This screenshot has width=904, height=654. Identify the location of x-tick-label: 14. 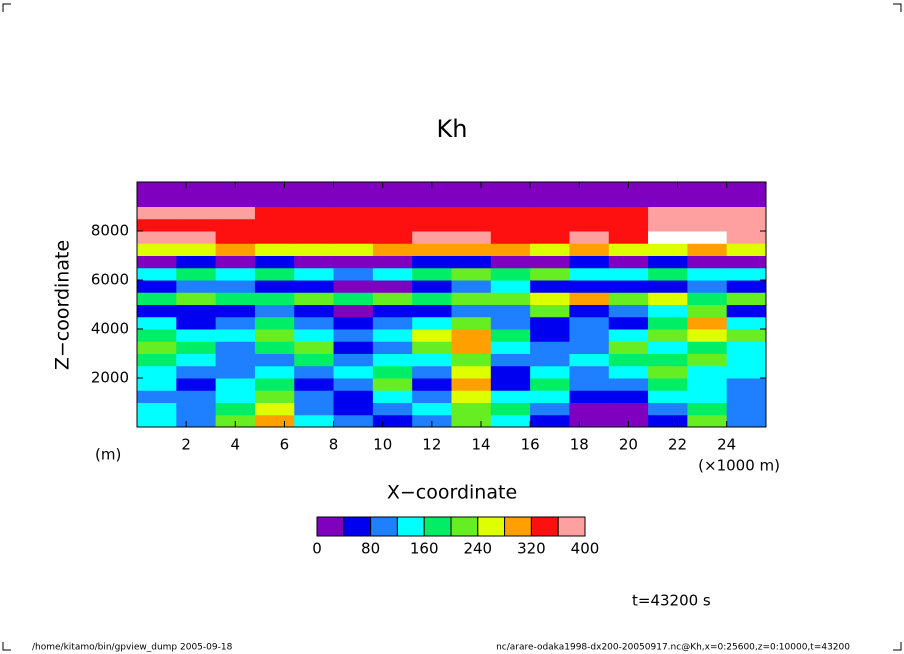
(480, 445).